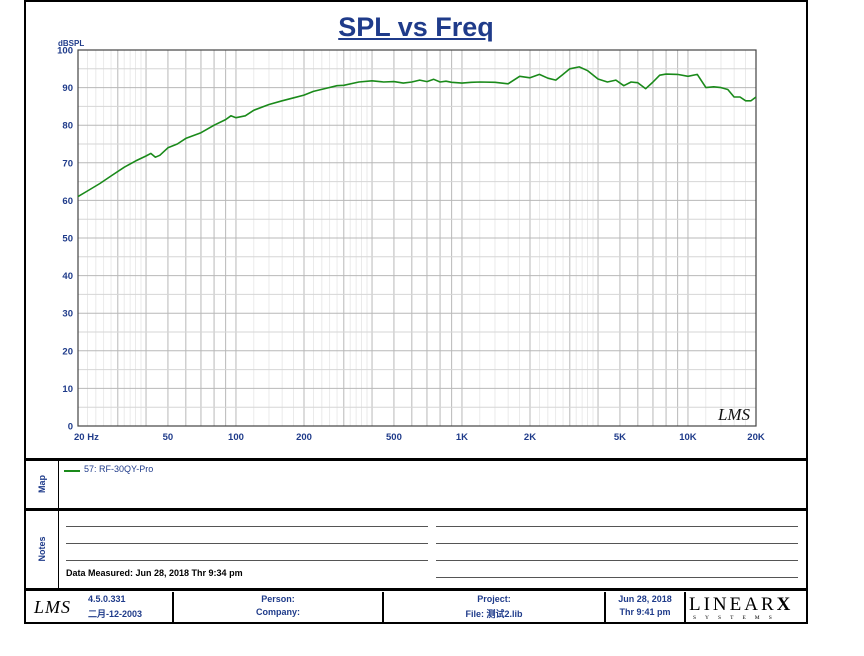 Image resolution: width=864 pixels, height=656 pixels. What do you see at coordinates (462, 437) in the screenshot?
I see `x-tick-label: 1K` at bounding box center [462, 437].